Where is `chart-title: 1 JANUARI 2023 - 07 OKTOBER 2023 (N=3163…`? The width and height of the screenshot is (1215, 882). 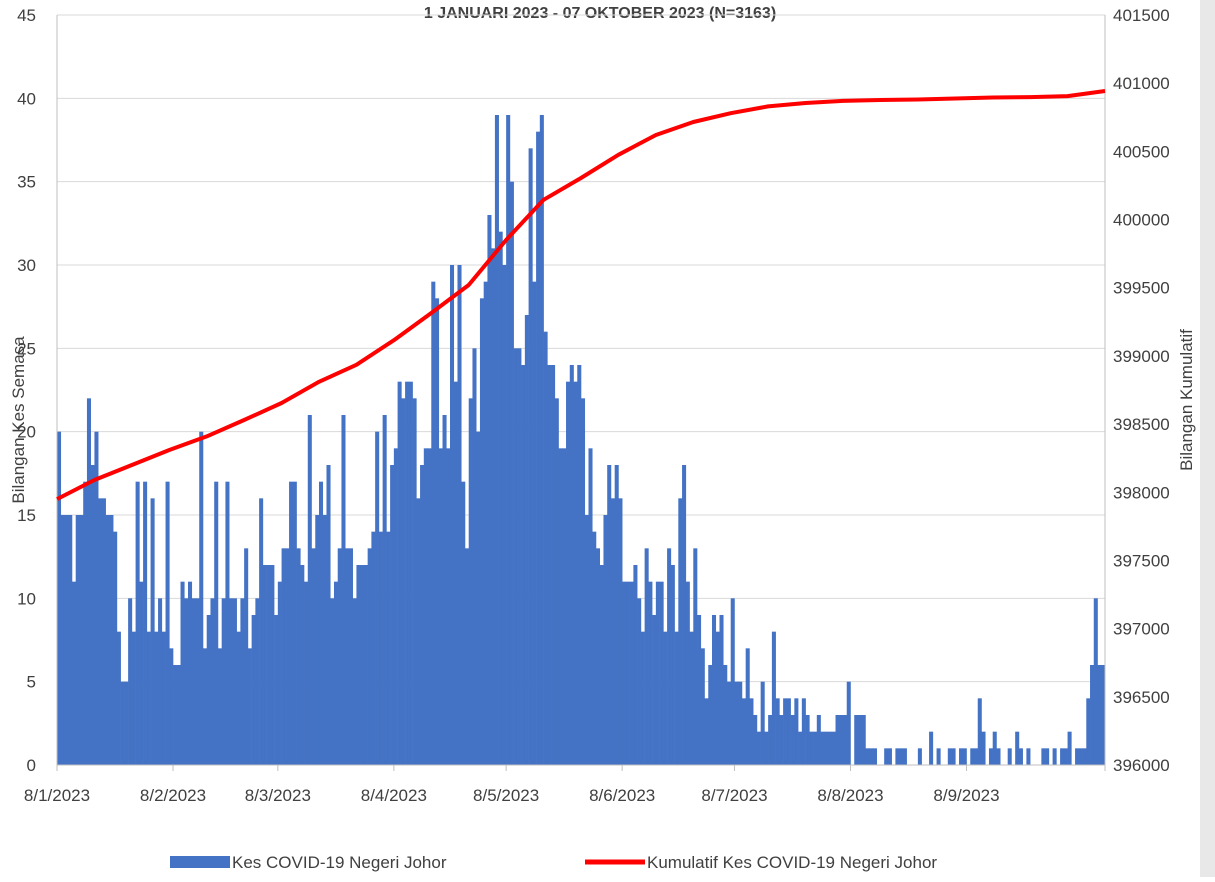
chart-title: 1 JANUARI 2023 - 07 OKTOBER 2023 (N=3163… is located at coordinates (600, 13).